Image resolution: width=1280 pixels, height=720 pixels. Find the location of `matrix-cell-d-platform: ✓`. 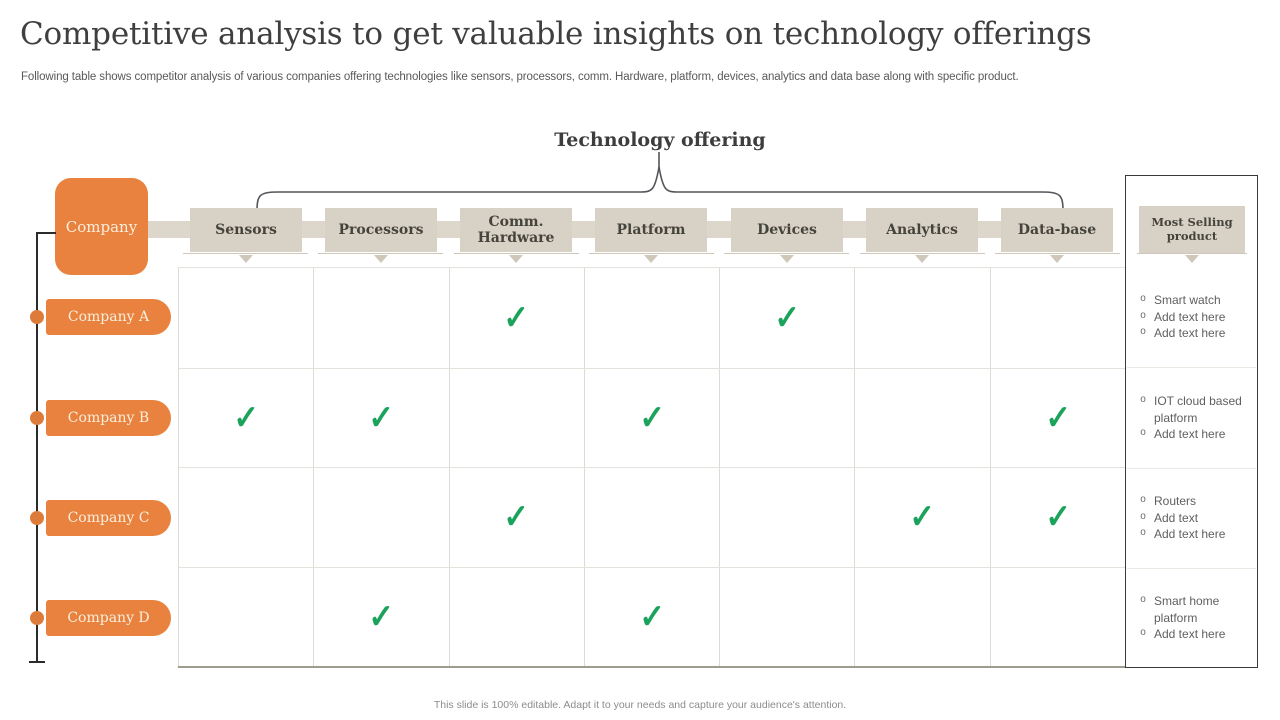

matrix-cell-d-platform: ✓ is located at coordinates (651, 616).